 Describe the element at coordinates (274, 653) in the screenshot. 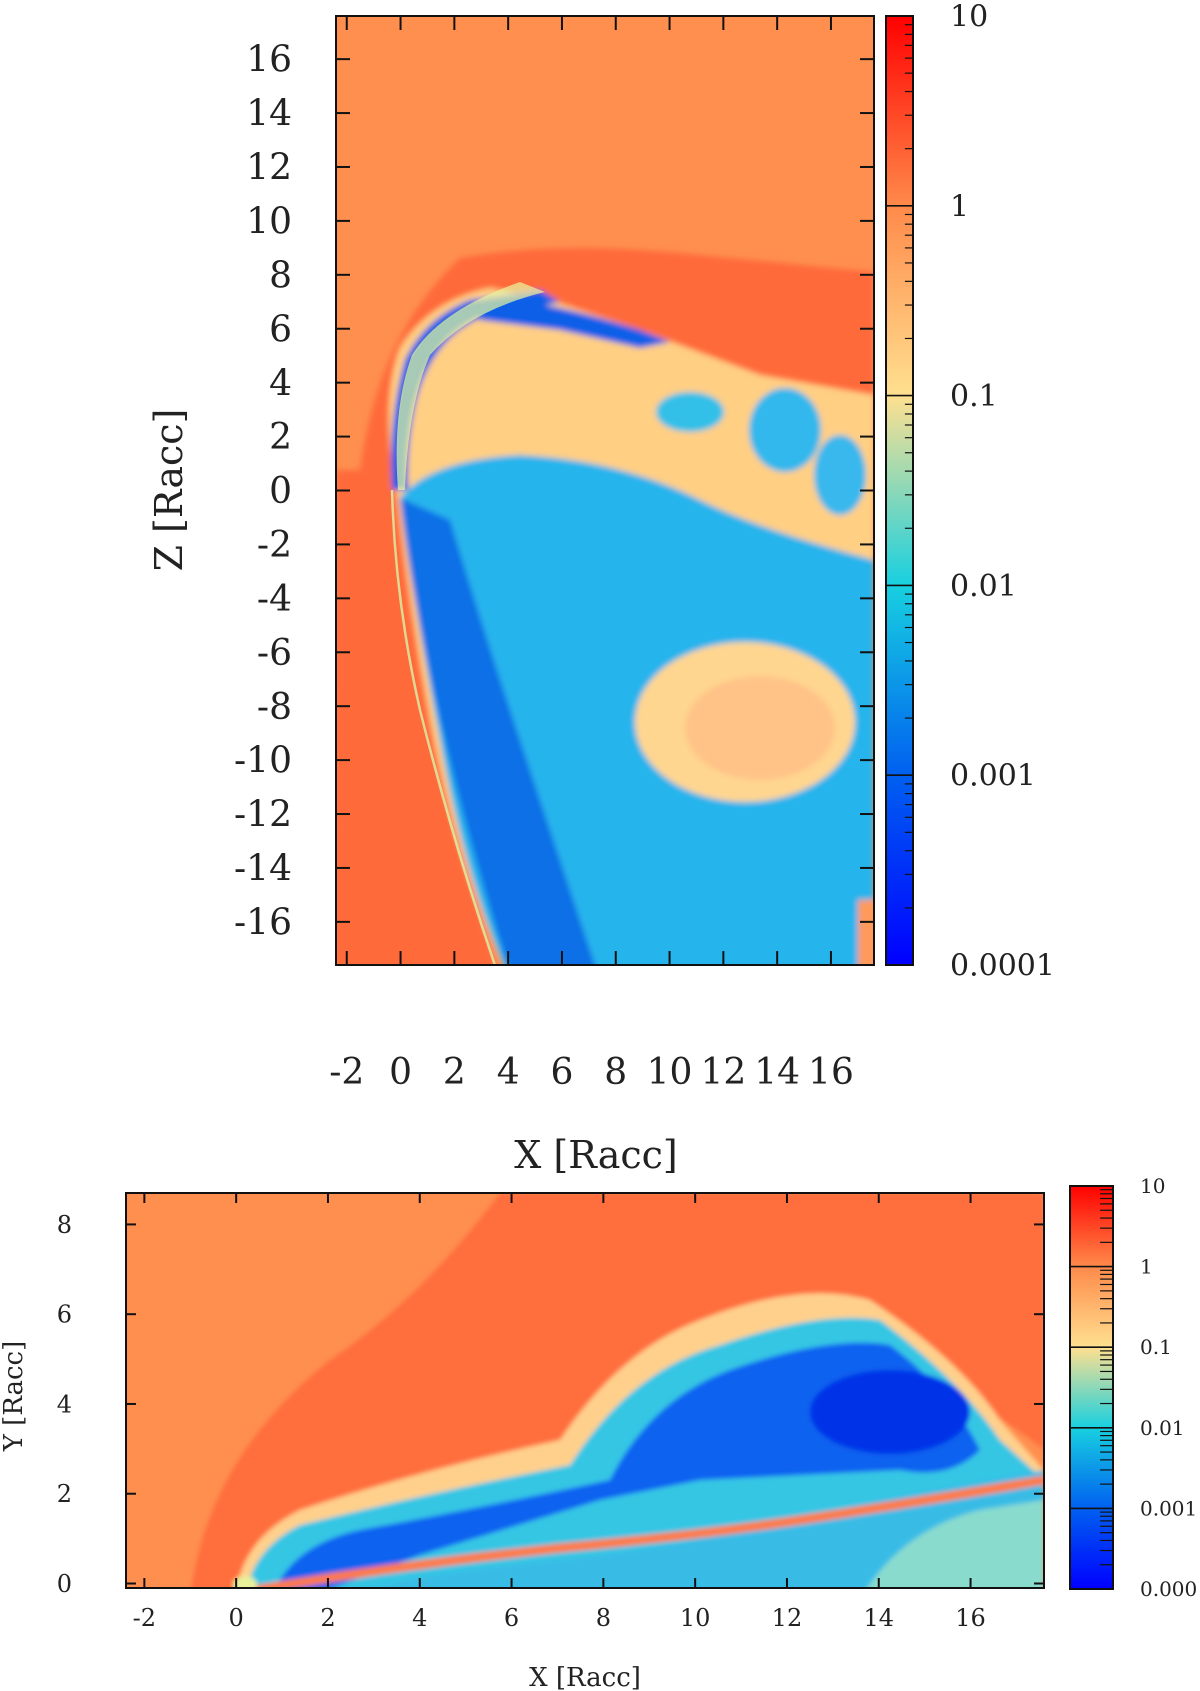

I see `ytick-label: -6` at that location.